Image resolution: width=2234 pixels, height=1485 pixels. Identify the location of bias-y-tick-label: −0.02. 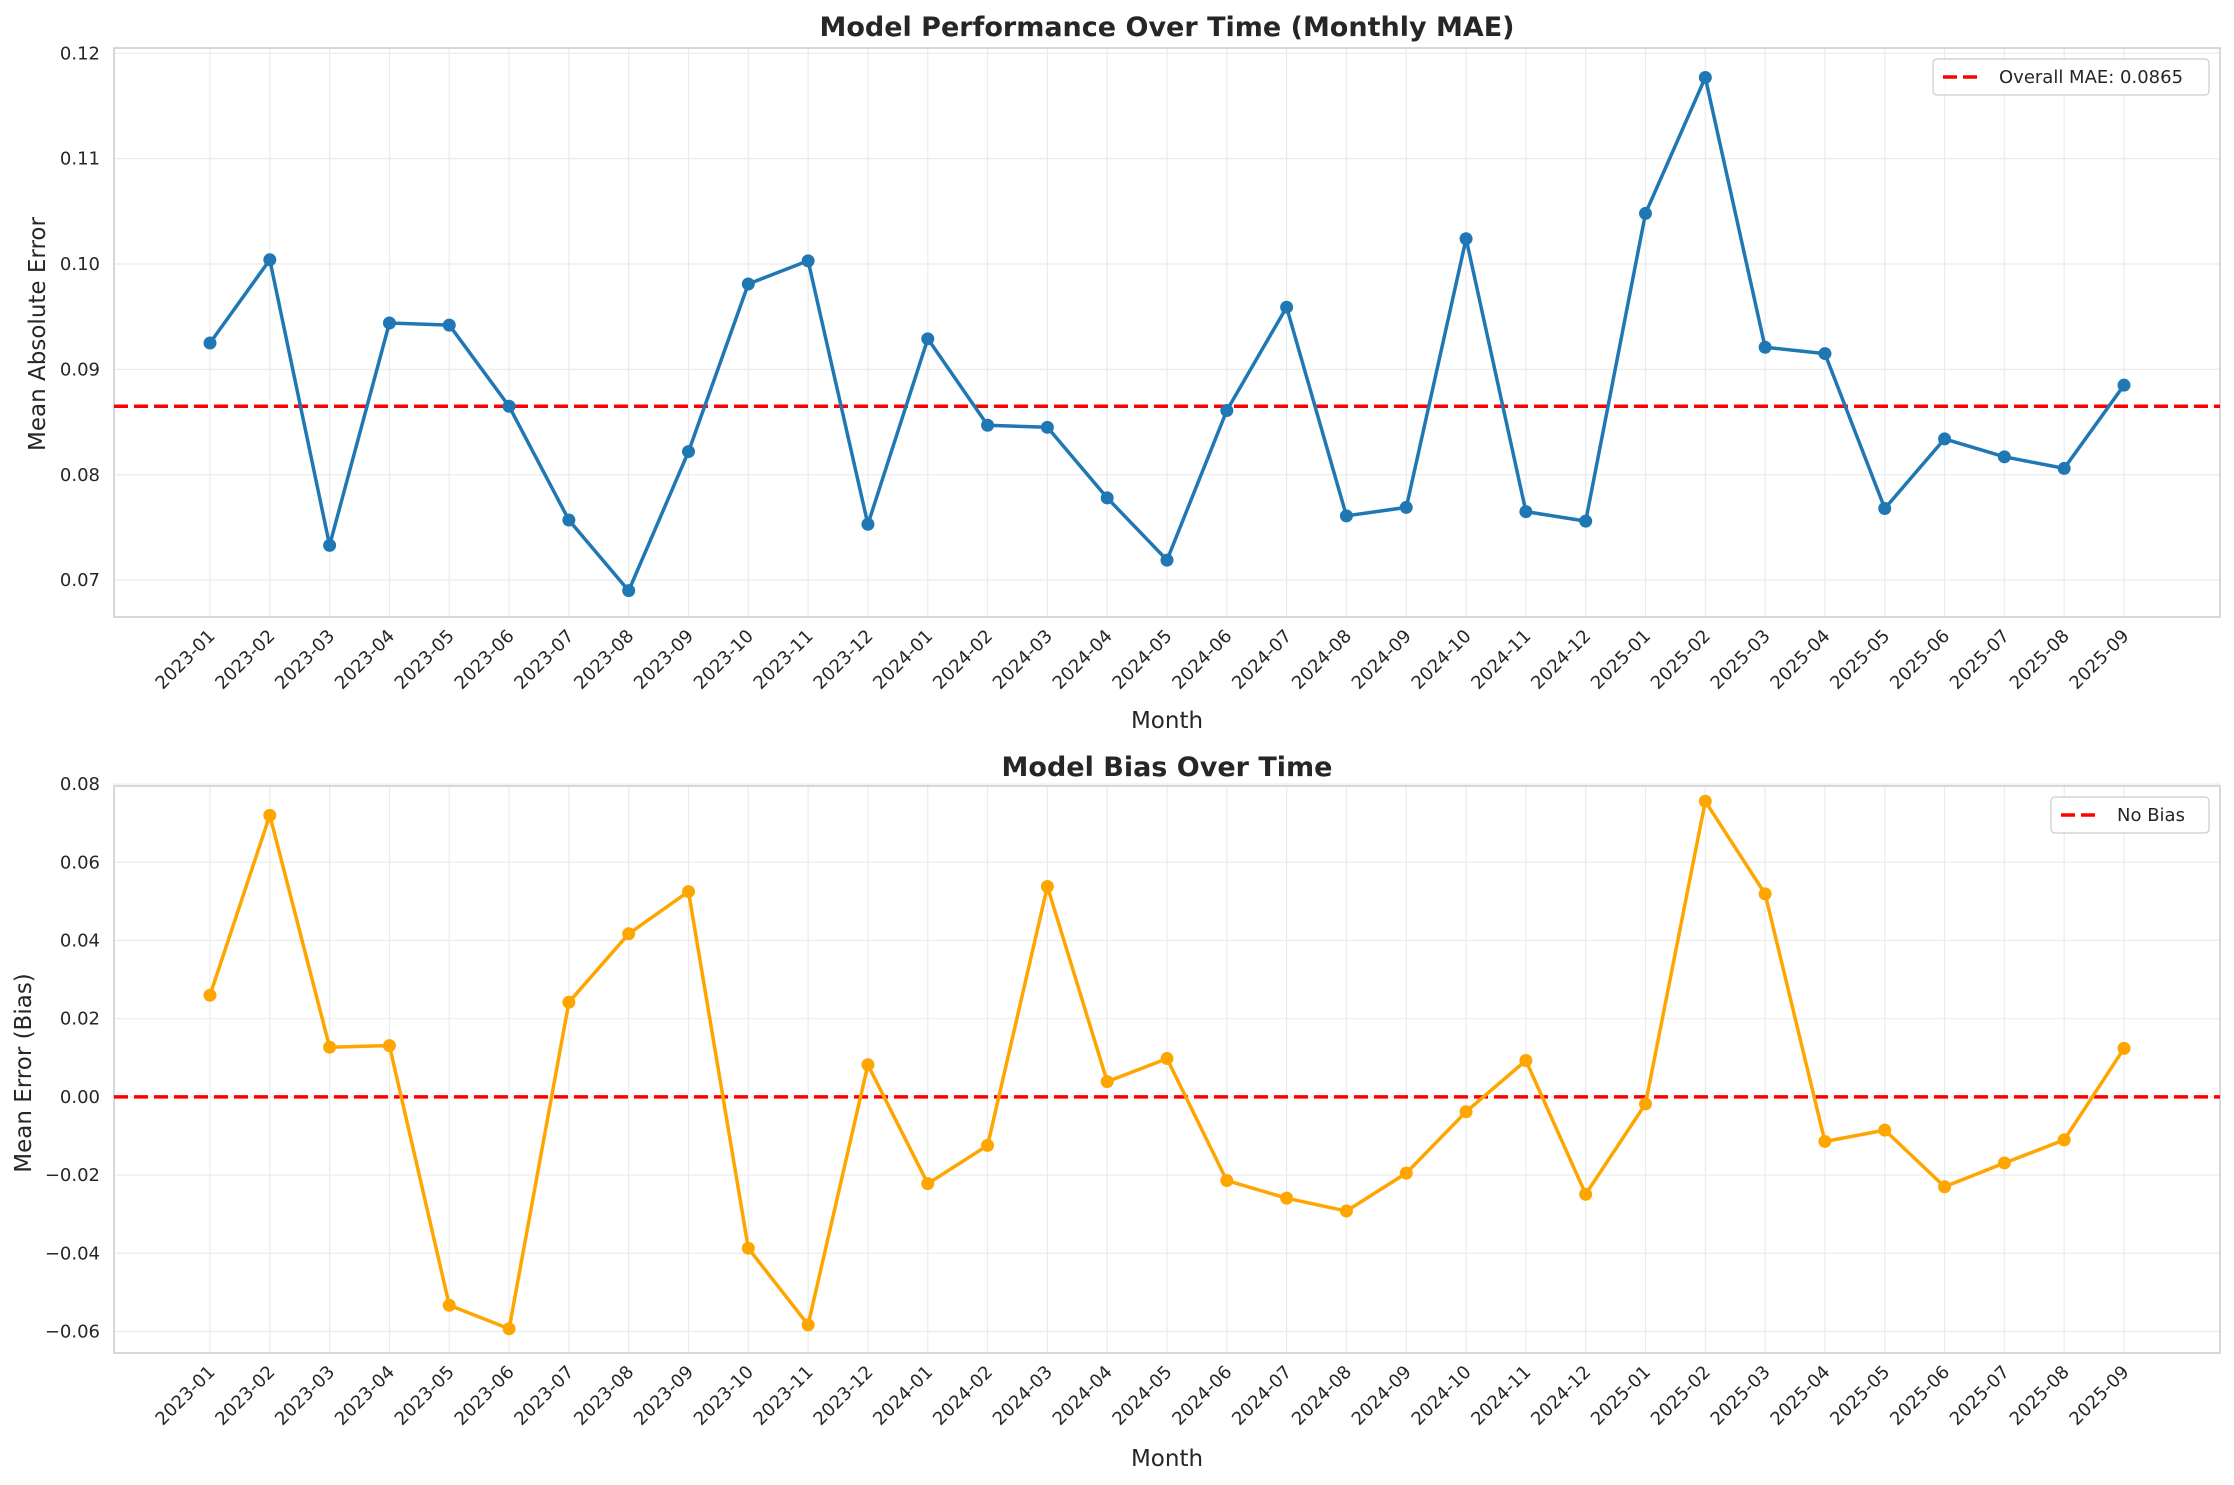
(72, 1175).